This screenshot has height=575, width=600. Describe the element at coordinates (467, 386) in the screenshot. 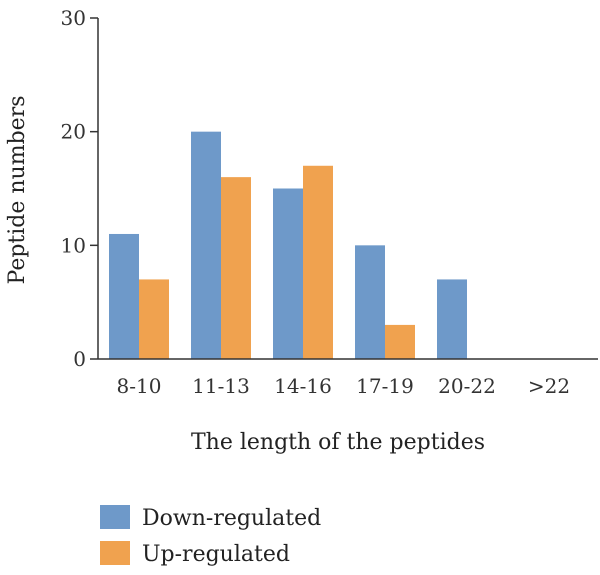

I see `x-tick-label: 20-22` at that location.